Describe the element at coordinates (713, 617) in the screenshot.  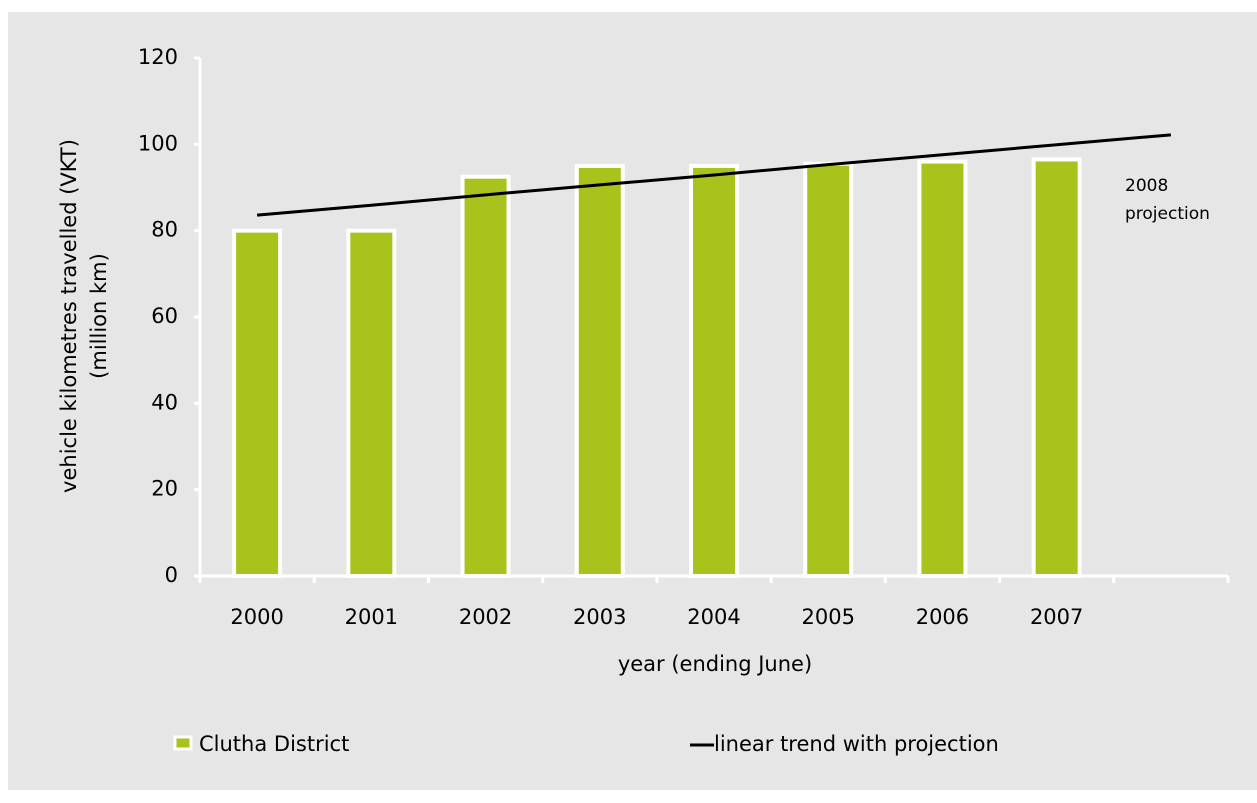
I see `x-tick-label: 2004` at that location.